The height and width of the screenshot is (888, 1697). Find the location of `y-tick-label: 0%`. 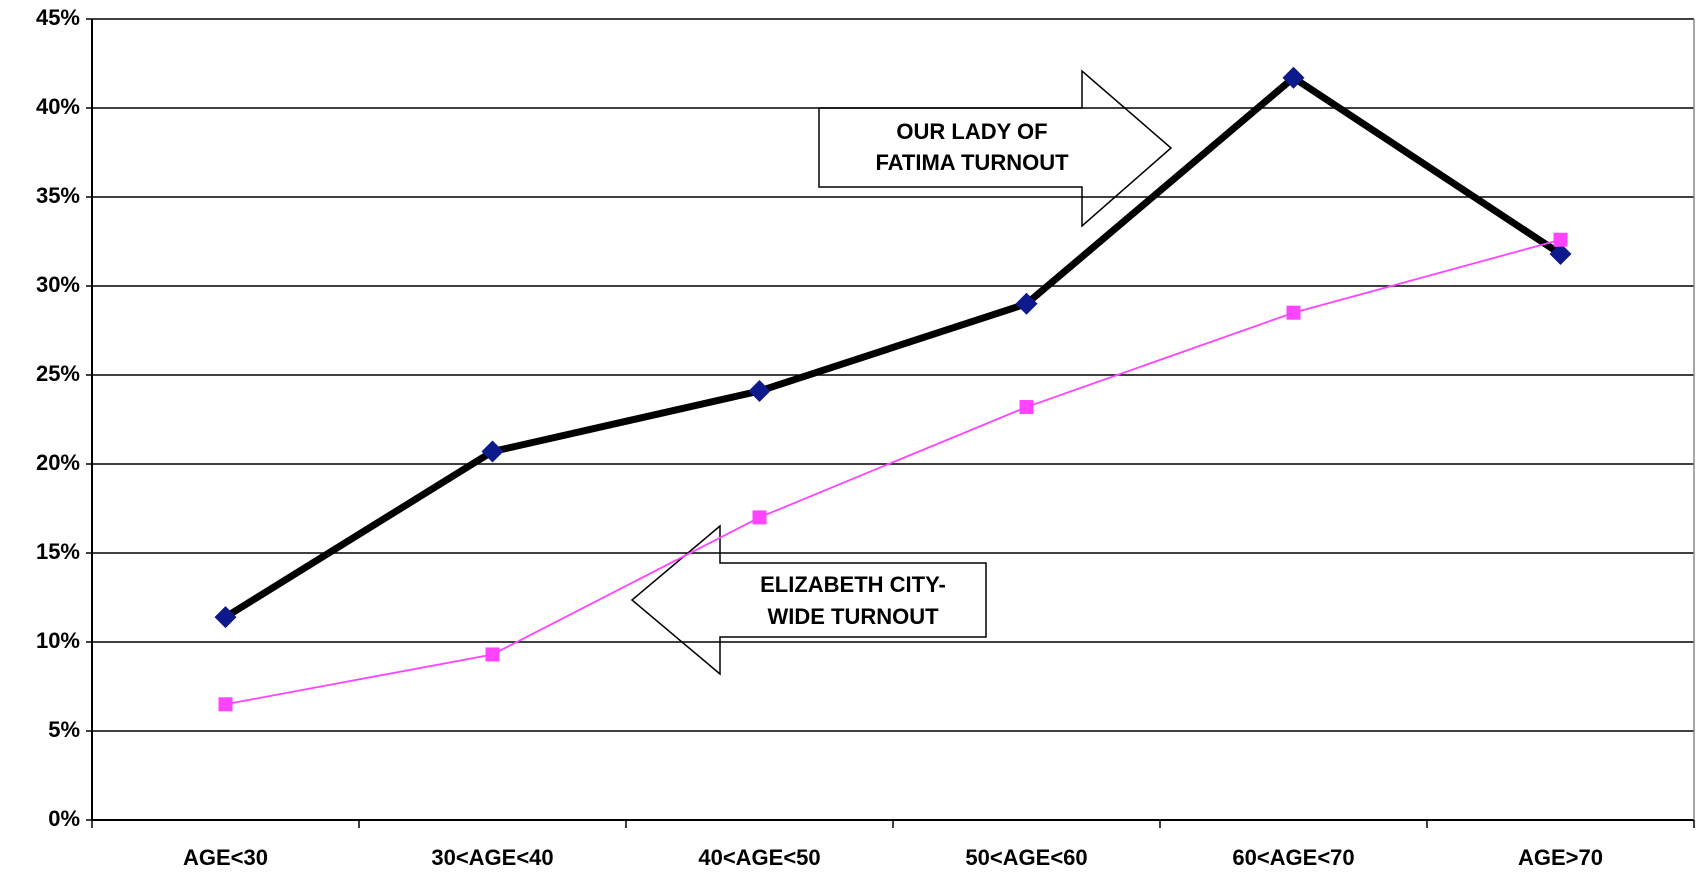

y-tick-label: 0% is located at coordinates (64, 818).